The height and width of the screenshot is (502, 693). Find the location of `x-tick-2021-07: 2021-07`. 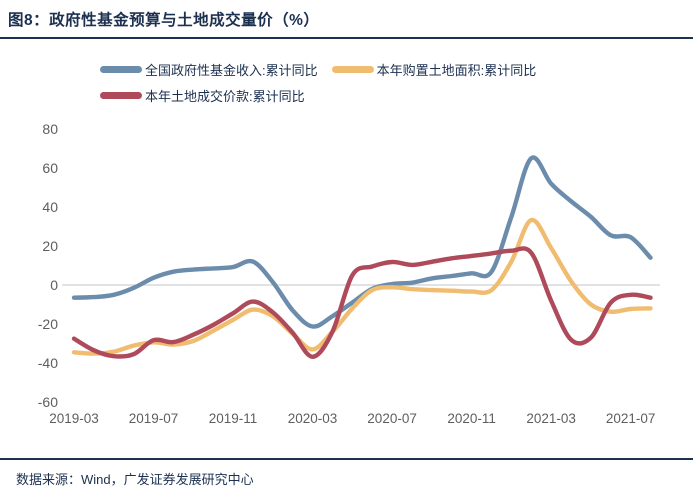

x-tick-2021-07: 2021-07 is located at coordinates (630, 418).